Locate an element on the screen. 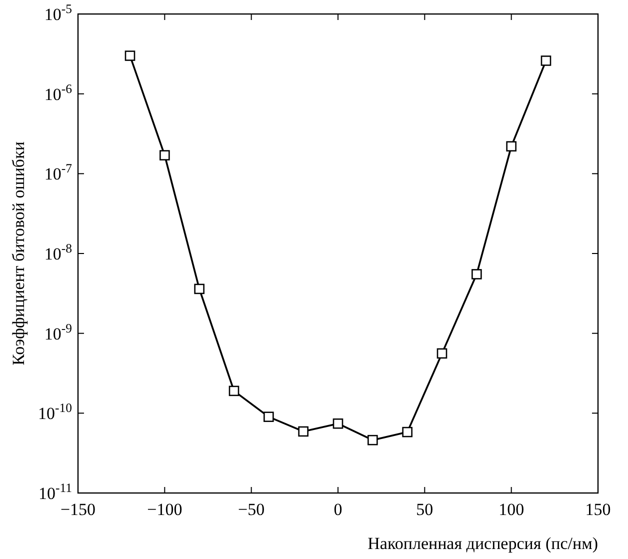 Image resolution: width=628 pixels, height=559 pixels. y-tick-label: 10$^{-5}$ is located at coordinates (58, 13).